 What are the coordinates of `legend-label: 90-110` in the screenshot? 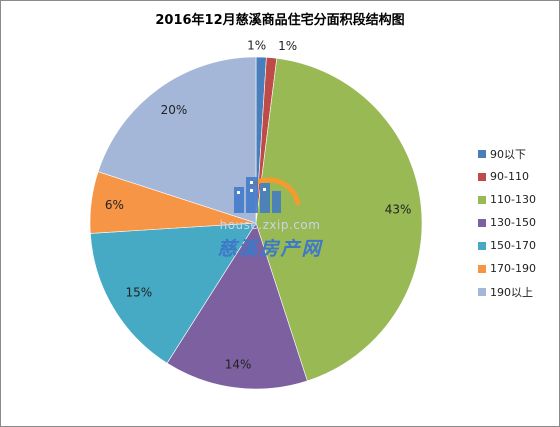 It's located at (509, 176).